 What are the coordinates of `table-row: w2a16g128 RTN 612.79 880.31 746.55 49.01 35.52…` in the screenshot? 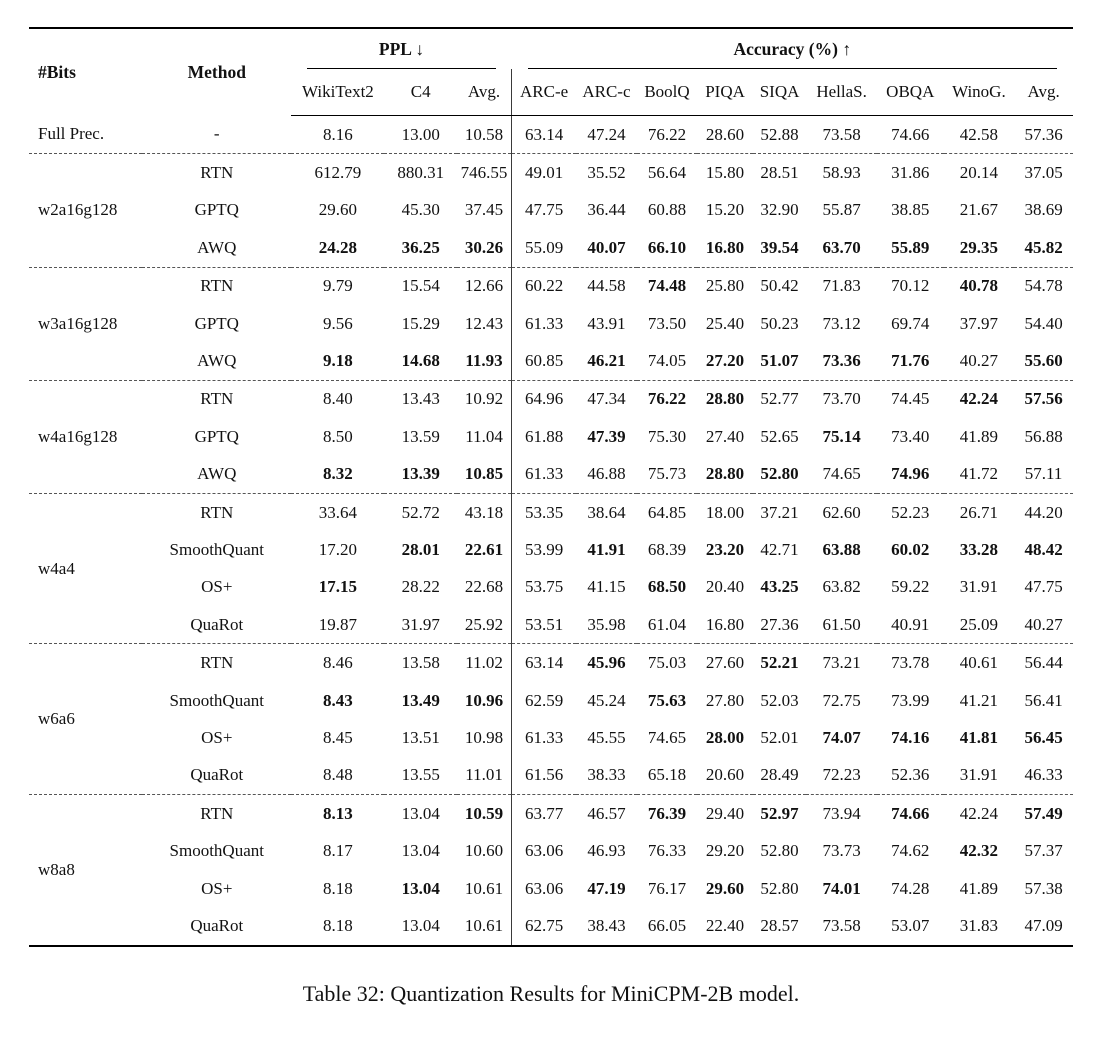 It's located at (551, 210).